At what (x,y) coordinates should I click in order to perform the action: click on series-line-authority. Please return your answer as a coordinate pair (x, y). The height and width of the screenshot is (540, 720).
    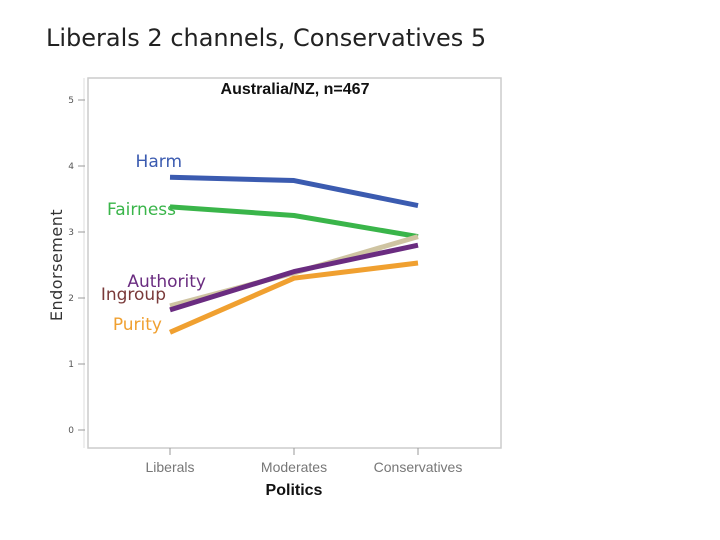
    Looking at the image, I should click on (294, 277).